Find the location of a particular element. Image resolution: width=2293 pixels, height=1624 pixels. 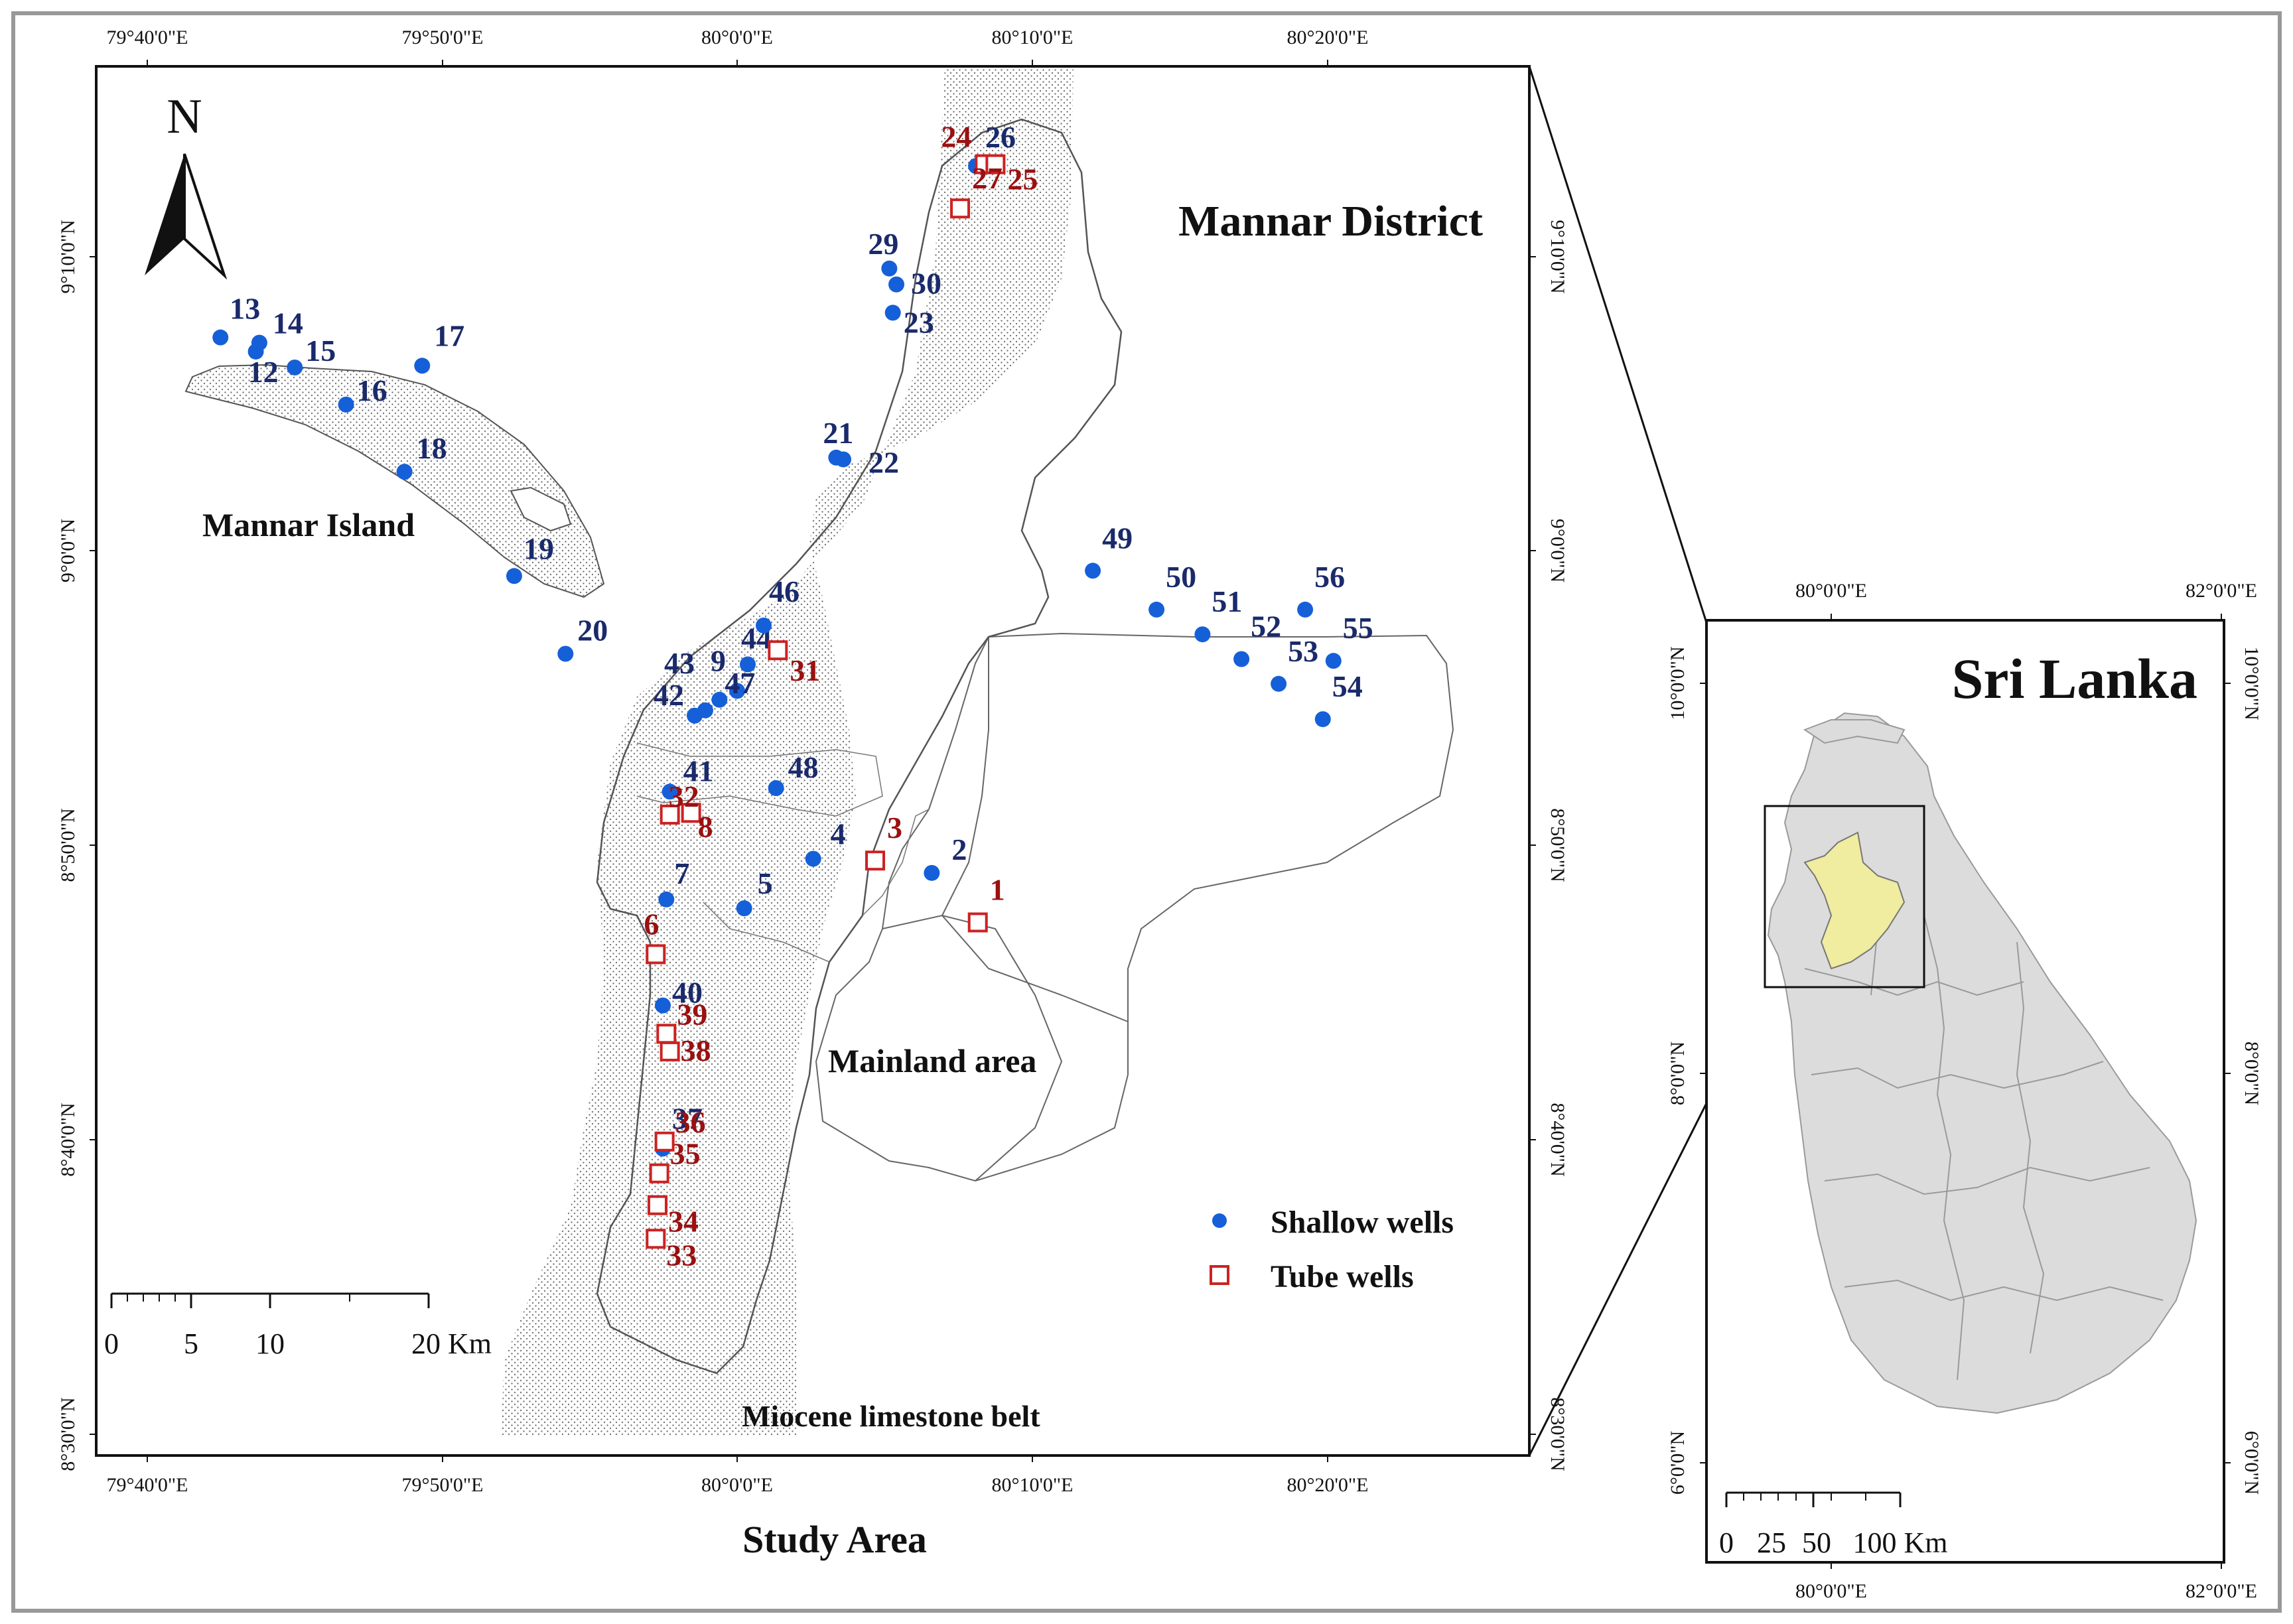

shallow-well-label: 2 is located at coordinates (959, 849).